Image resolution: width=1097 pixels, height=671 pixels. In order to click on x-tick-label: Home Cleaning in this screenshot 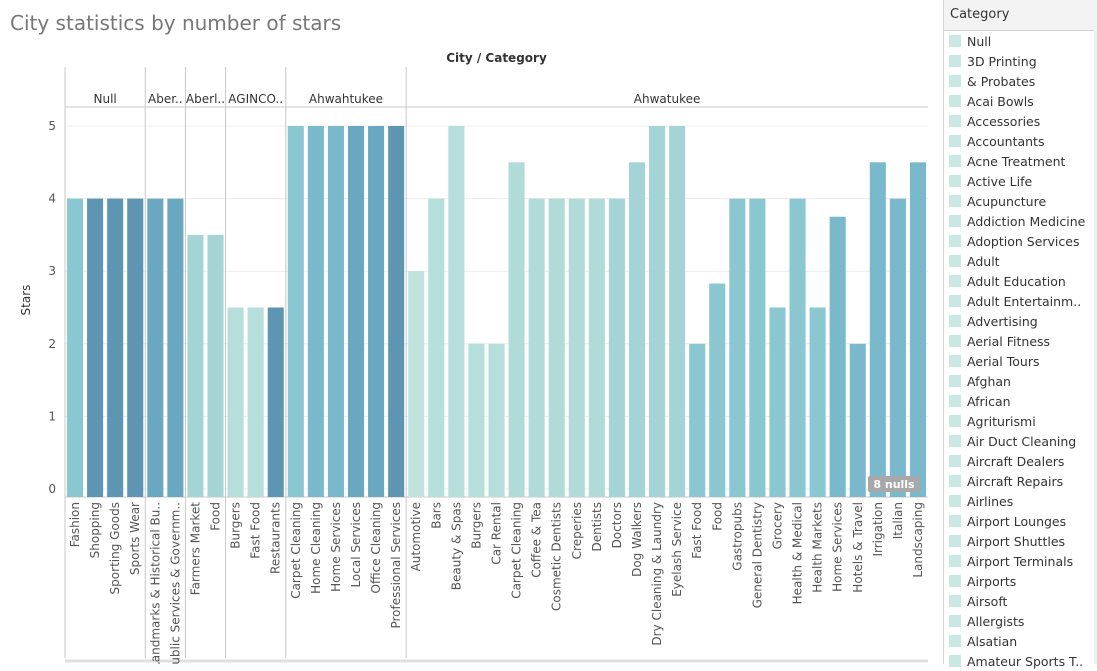, I will do `click(316, 548)`.